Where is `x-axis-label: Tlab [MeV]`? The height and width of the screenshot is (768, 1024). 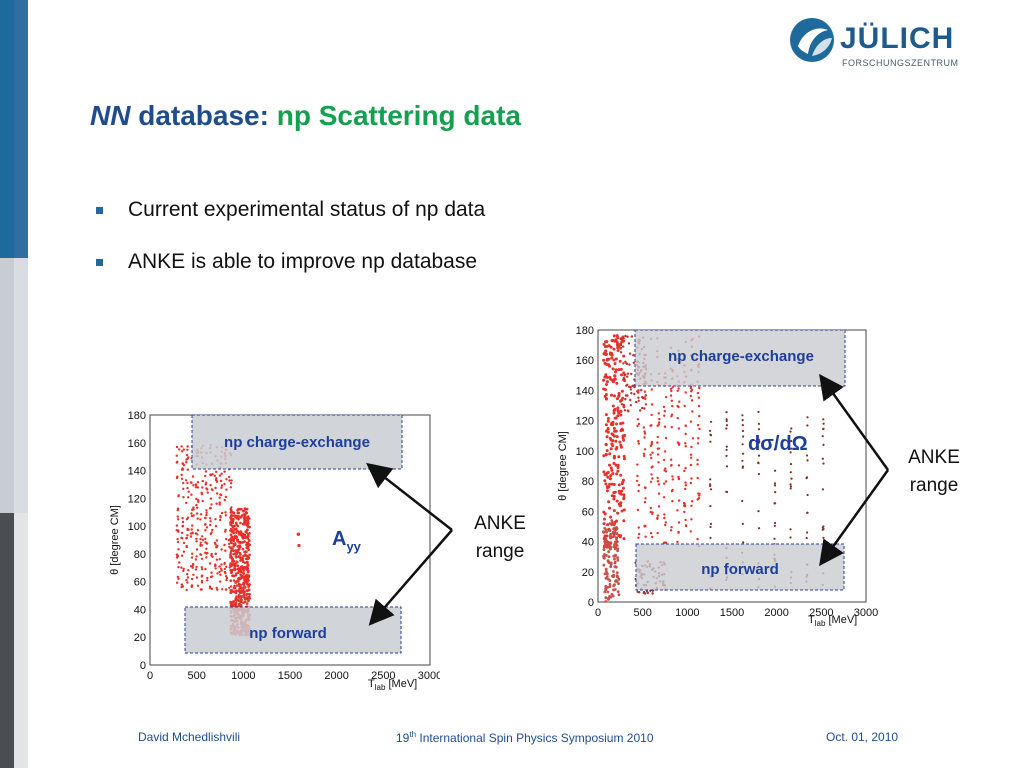
x-axis-label: Tlab [MeV] is located at coordinates (832, 621).